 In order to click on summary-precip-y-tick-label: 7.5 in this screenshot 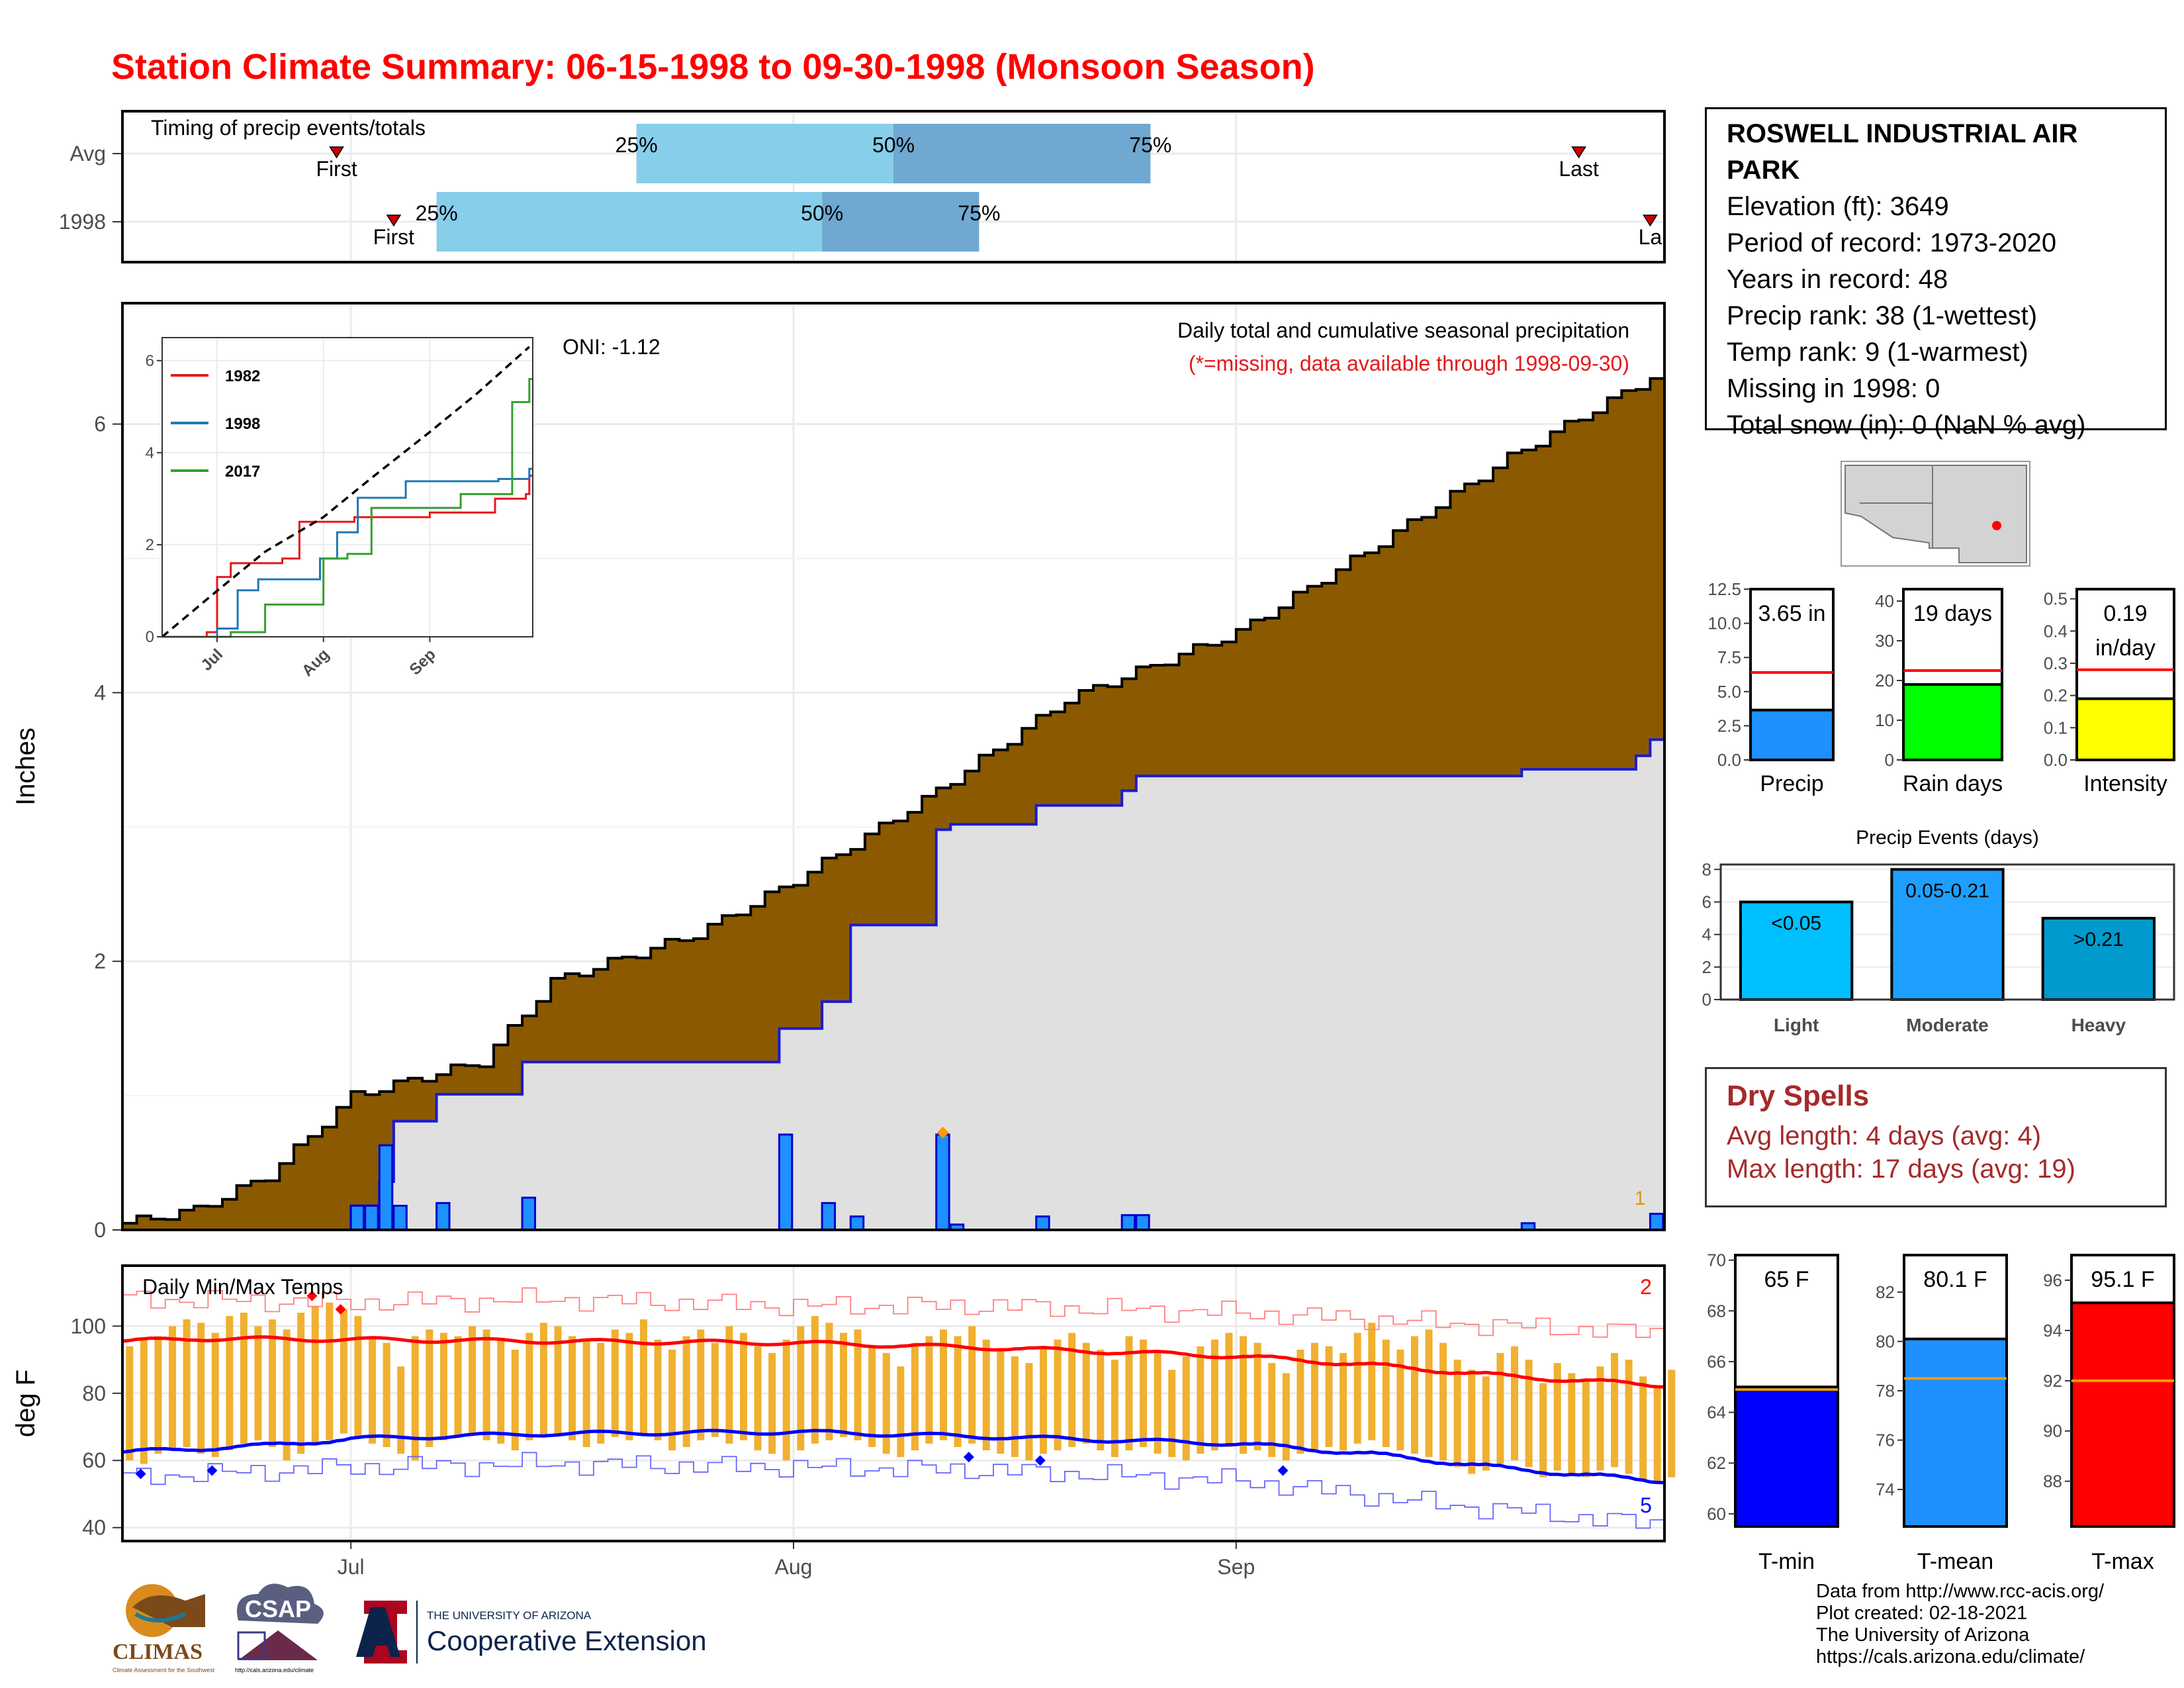, I will do `click(1729, 657)`.